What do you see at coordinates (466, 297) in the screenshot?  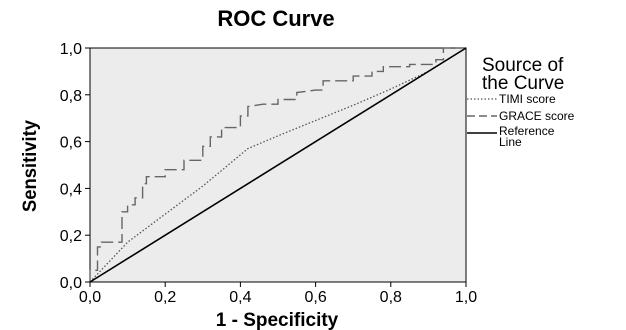 I see `x-tick-label: 1,0` at bounding box center [466, 297].